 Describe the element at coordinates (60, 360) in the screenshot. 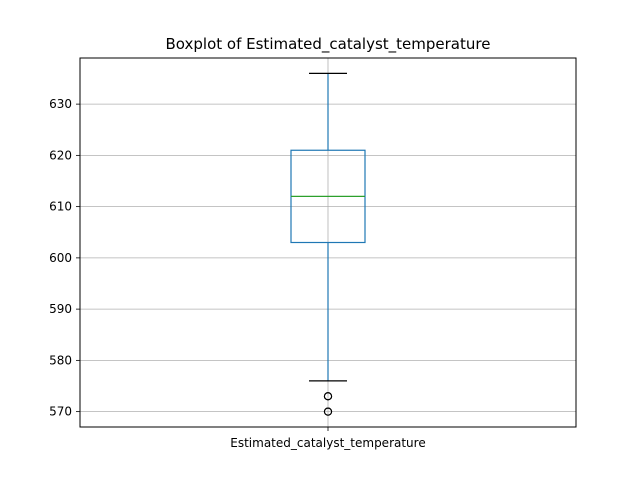

I see `y-tick-label-1: 580` at that location.